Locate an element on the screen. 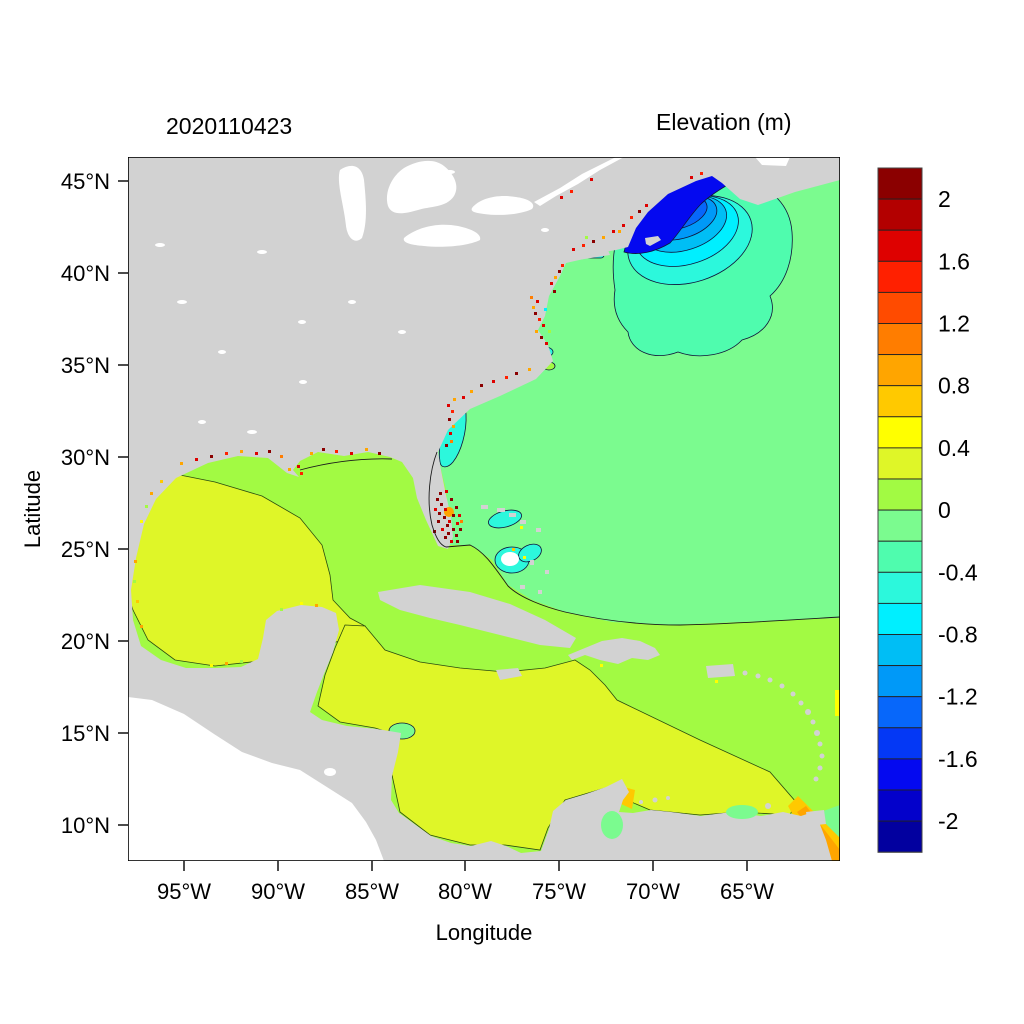  lake-michigan is located at coordinates (352, 203).